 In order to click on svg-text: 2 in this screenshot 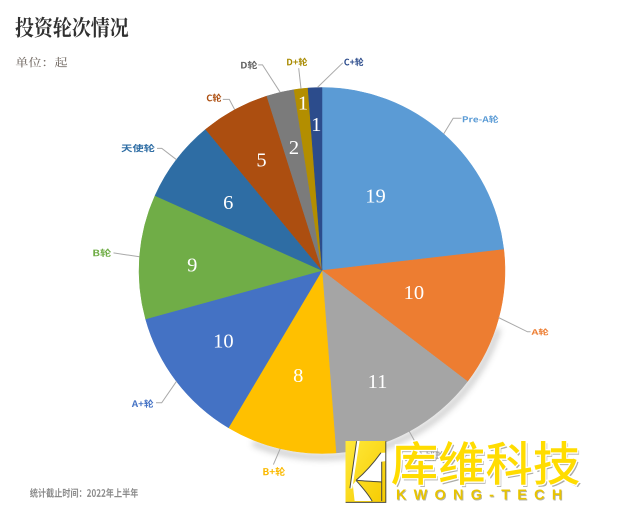, I will do `click(294, 148)`.